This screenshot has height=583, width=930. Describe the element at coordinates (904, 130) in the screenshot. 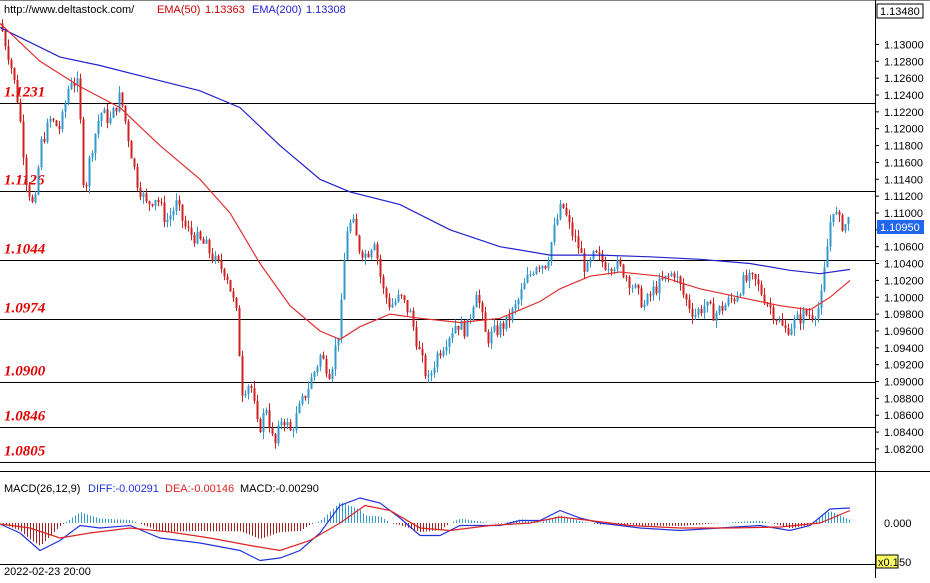

I see `price-tick-label: 1.12000` at that location.